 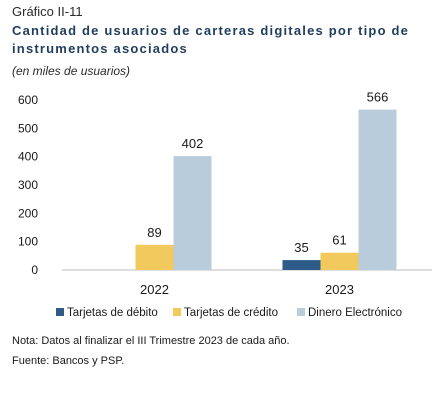 I want to click on data-label: 35, so click(x=301, y=247).